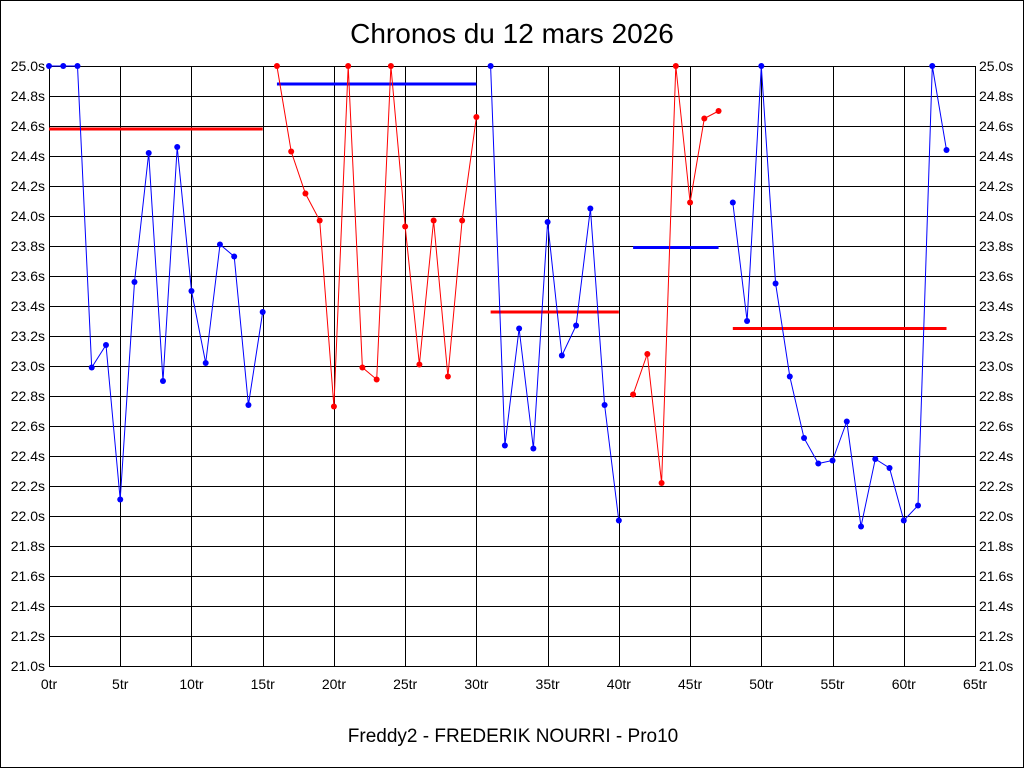 Image resolution: width=1024 pixels, height=768 pixels. What do you see at coordinates (996, 456) in the screenshot?
I see `y-tick-label-right: 22.4s` at bounding box center [996, 456].